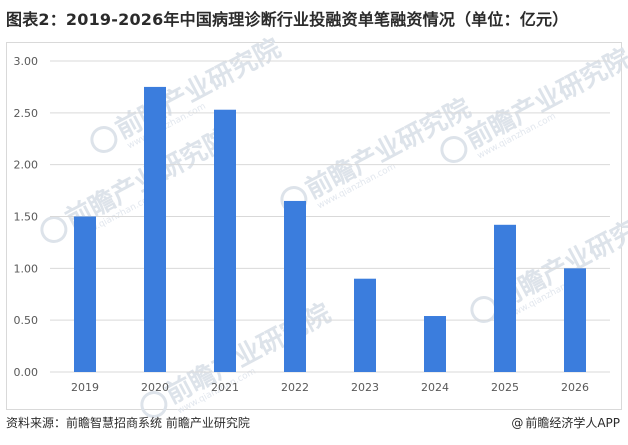  Describe the element at coordinates (155, 387) in the screenshot. I see `x-tick-label: 2020` at that location.